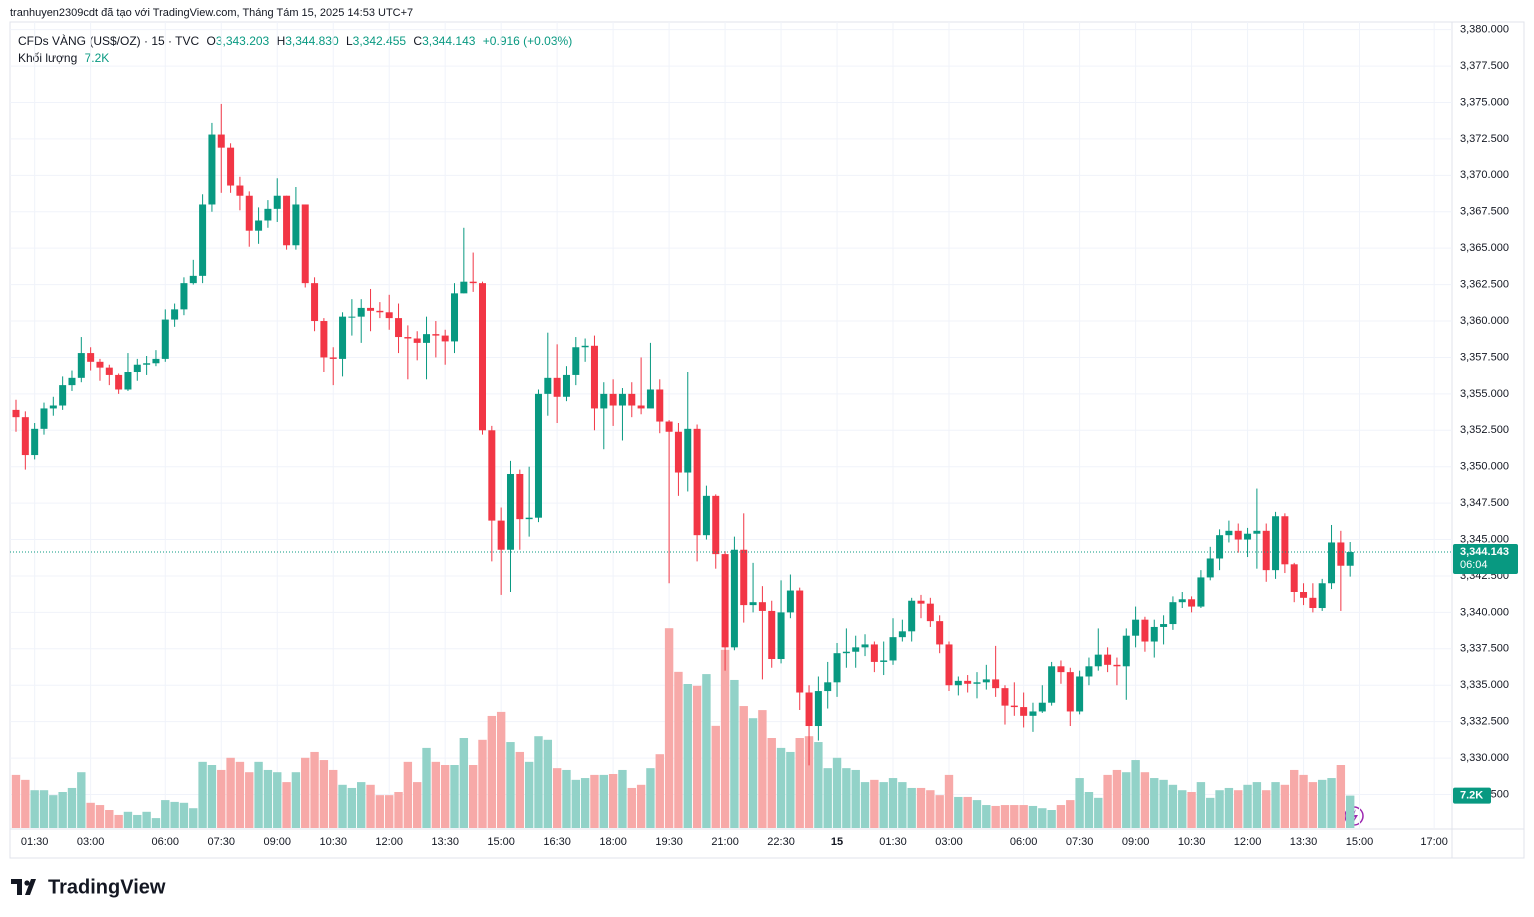 This screenshot has height=917, width=1534. I want to click on x-tick-label: 01:30, so click(893, 842).